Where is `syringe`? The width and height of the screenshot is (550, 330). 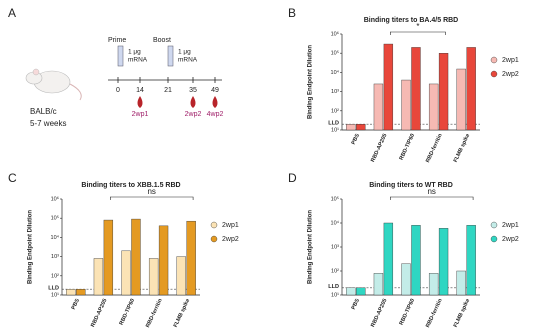 syringe is located at coordinates (120, 56).